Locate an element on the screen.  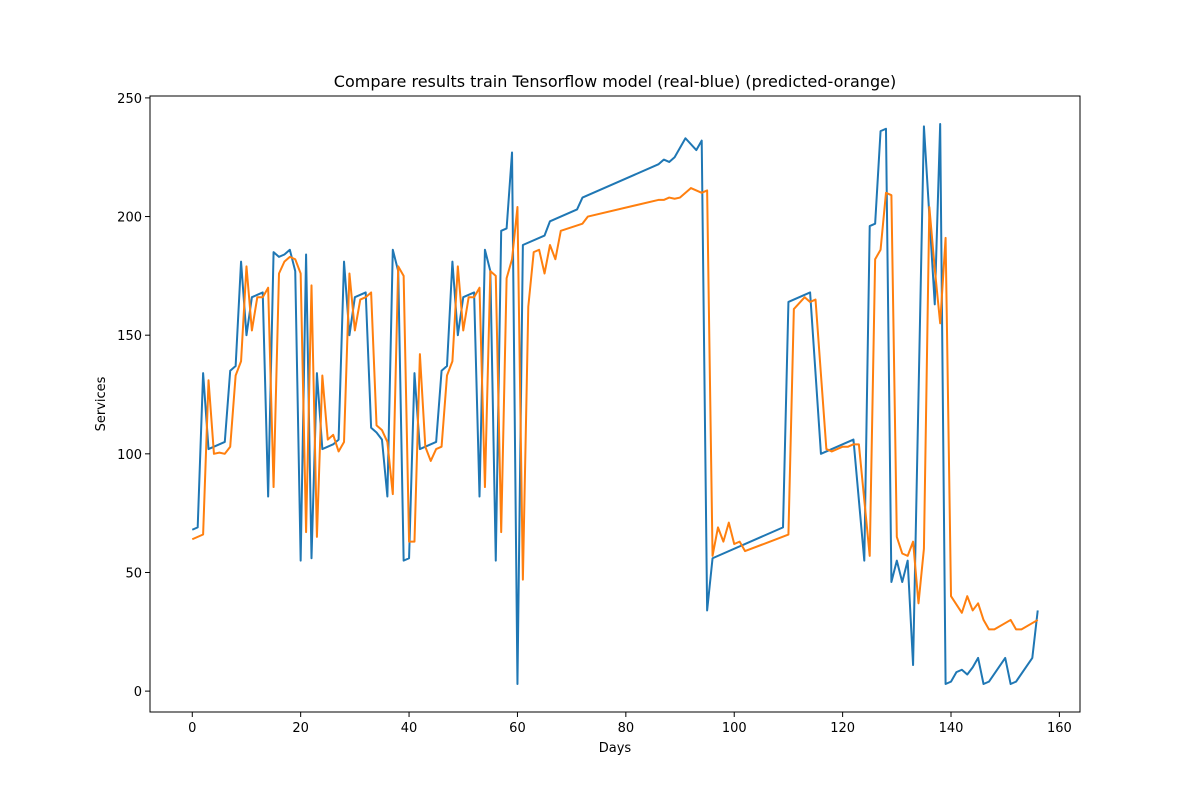
x-axis-label: Days is located at coordinates (615, 748).